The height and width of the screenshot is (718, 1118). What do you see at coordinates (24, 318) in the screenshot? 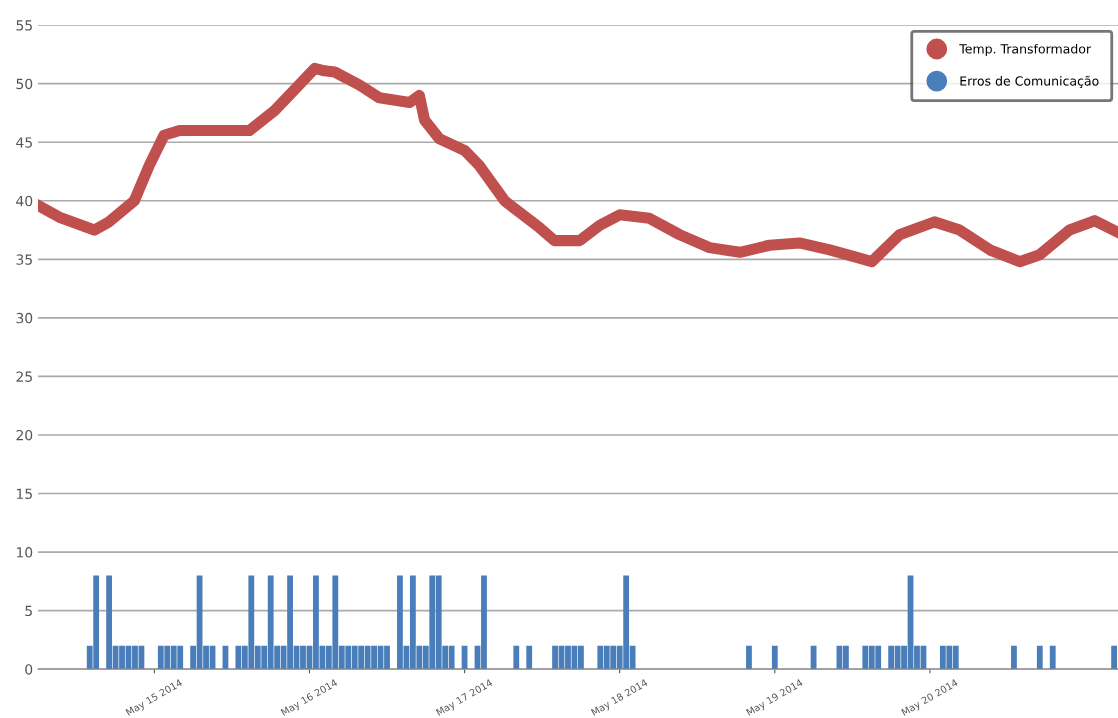
I see `y-tick-label: 30` at bounding box center [24, 318].